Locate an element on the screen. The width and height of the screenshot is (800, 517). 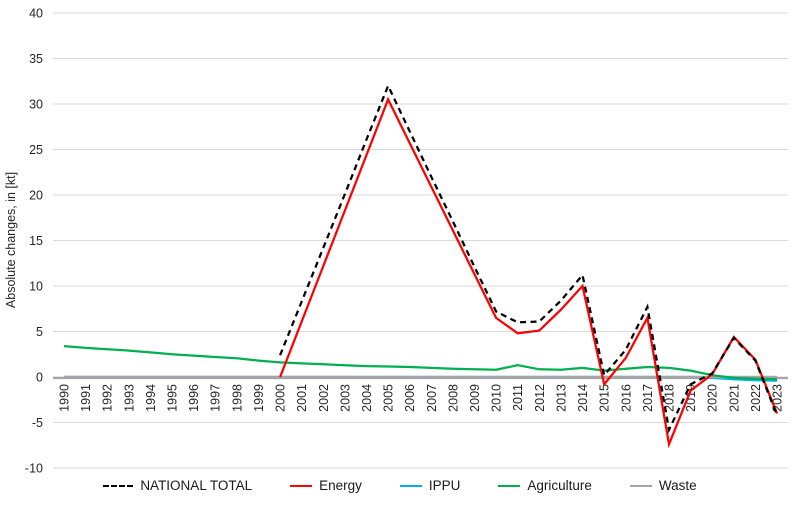
y-tick-label: 35 is located at coordinates (36, 59).